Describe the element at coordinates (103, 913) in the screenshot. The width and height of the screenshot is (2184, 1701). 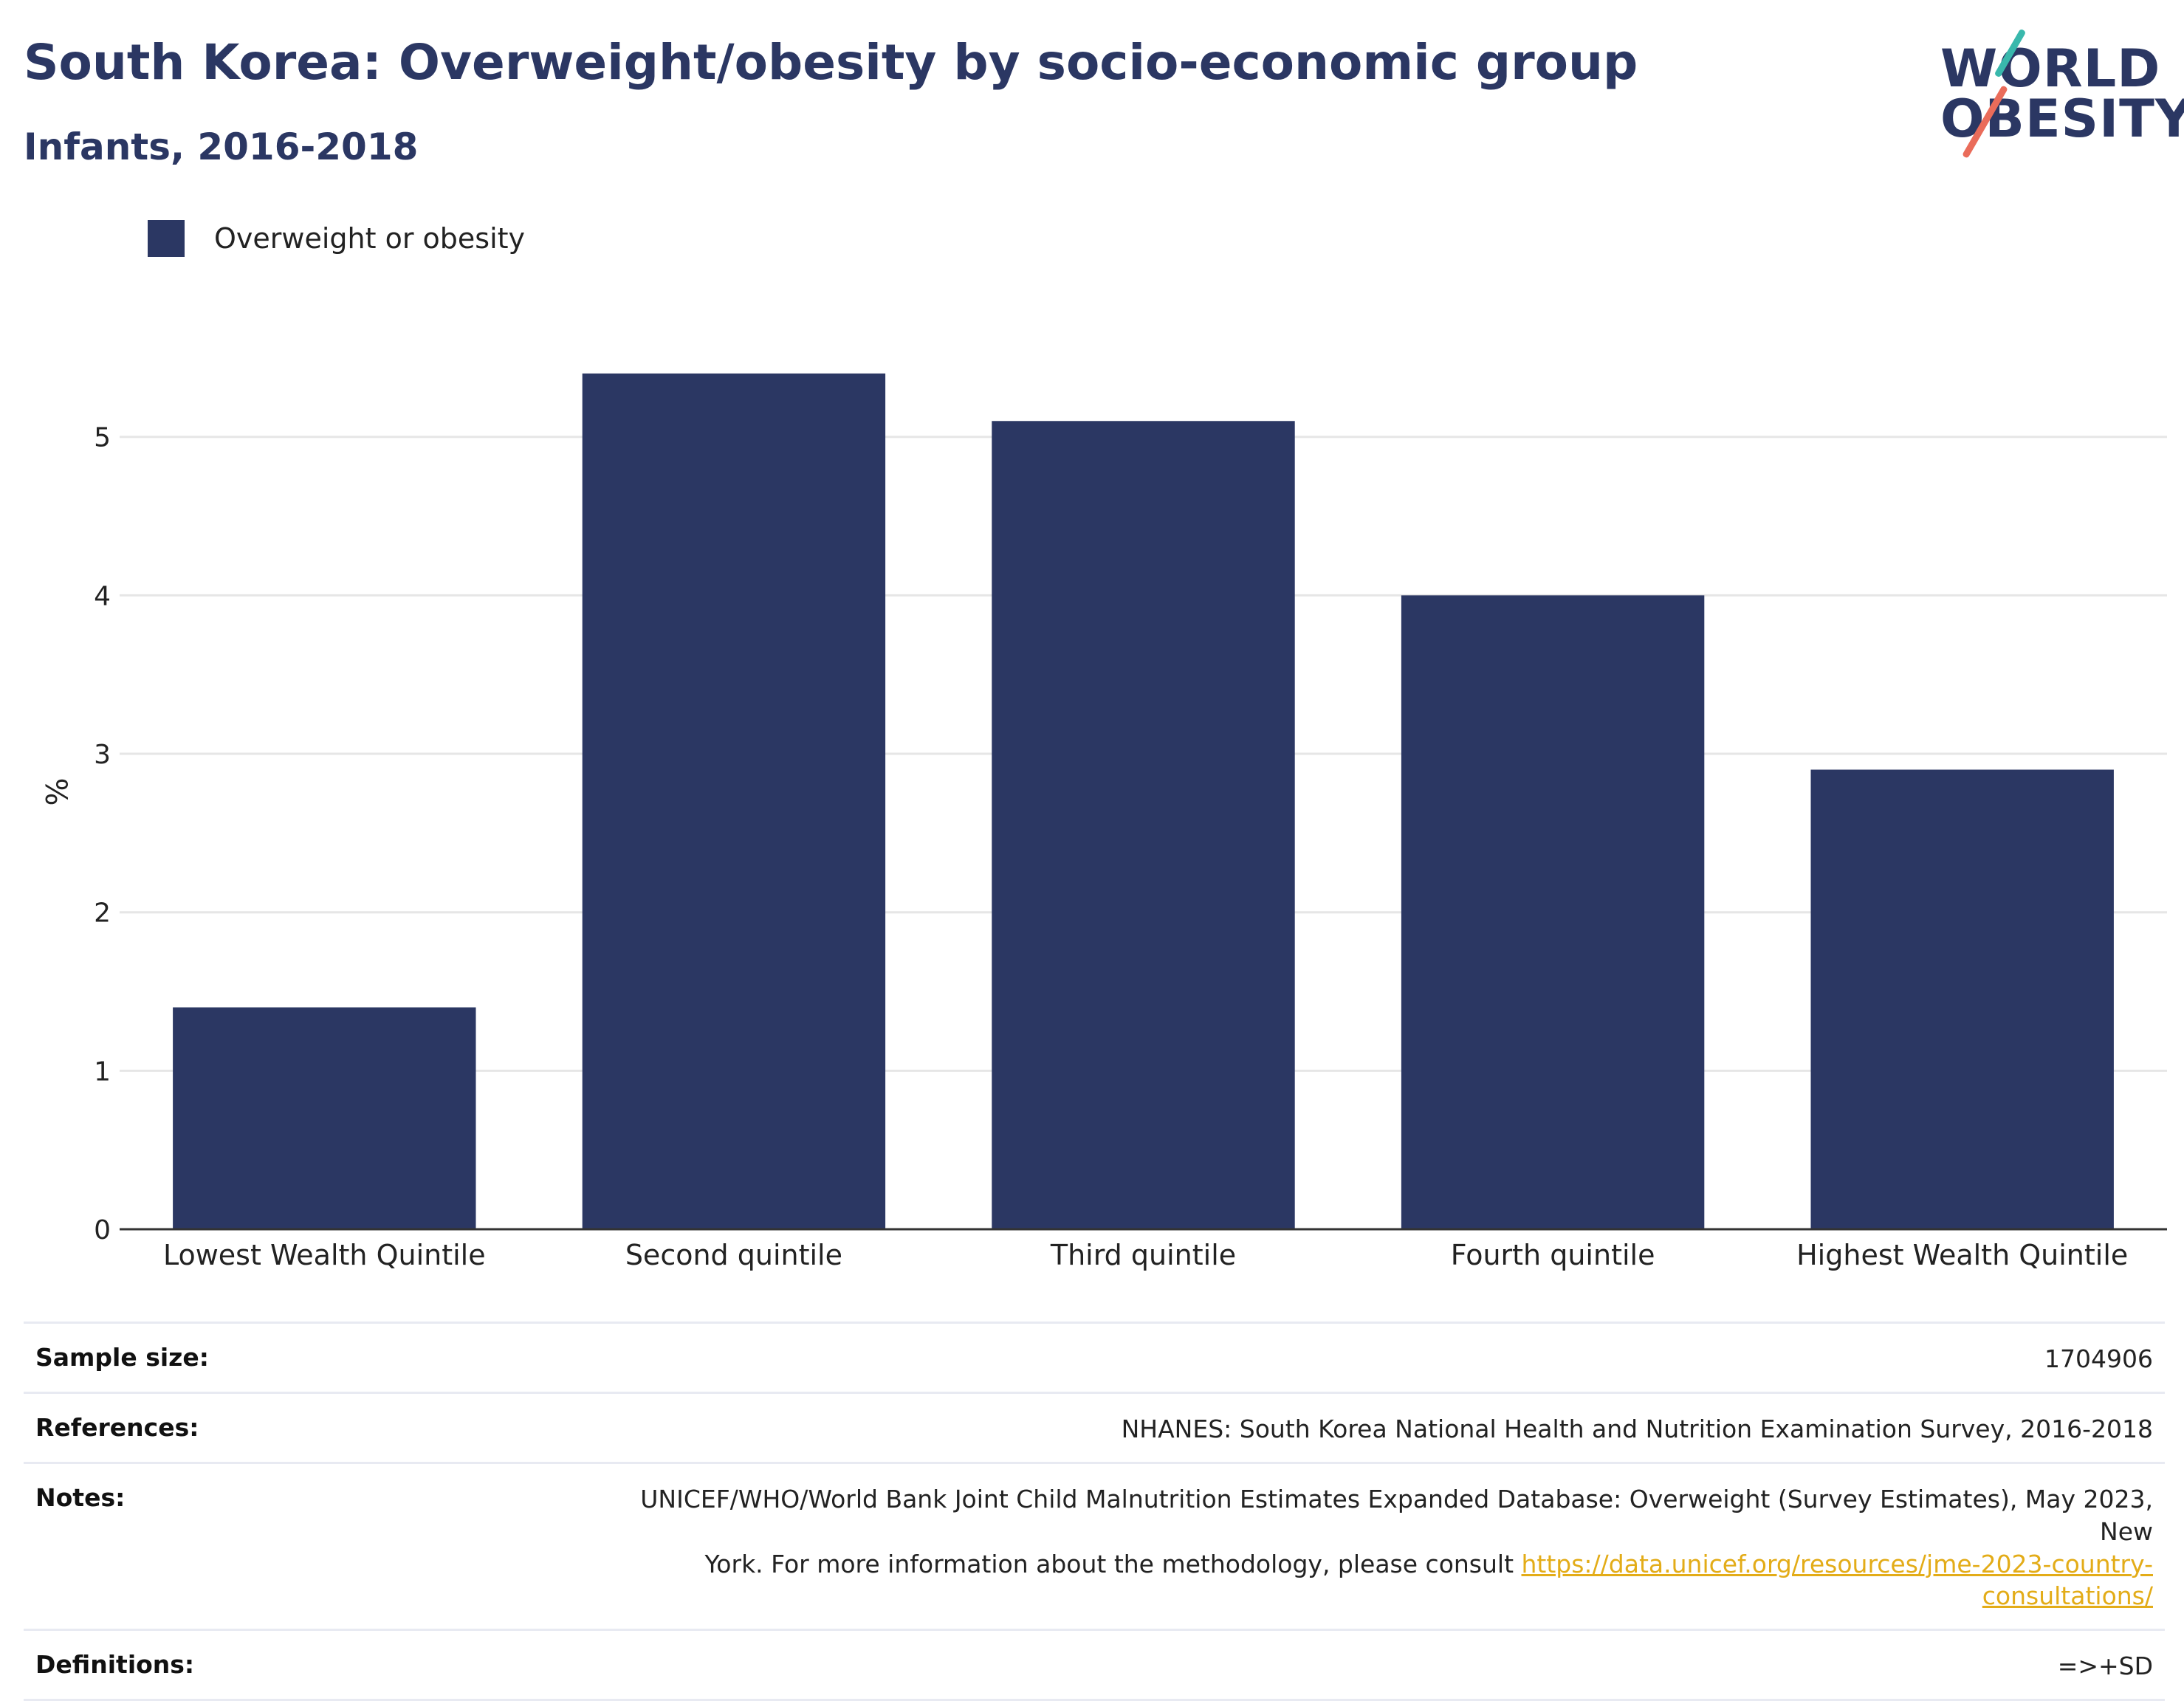
I see `y-tick-label-2: 2` at that location.